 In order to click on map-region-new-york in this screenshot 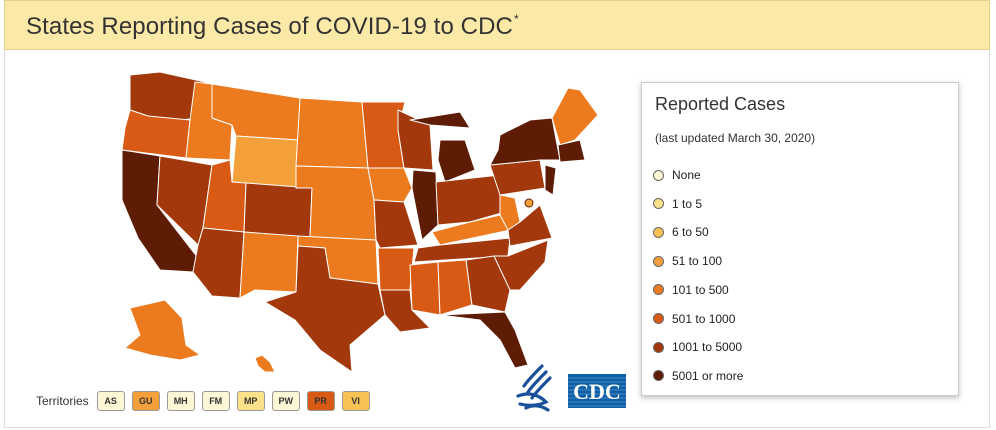, I will do `click(525, 141)`.